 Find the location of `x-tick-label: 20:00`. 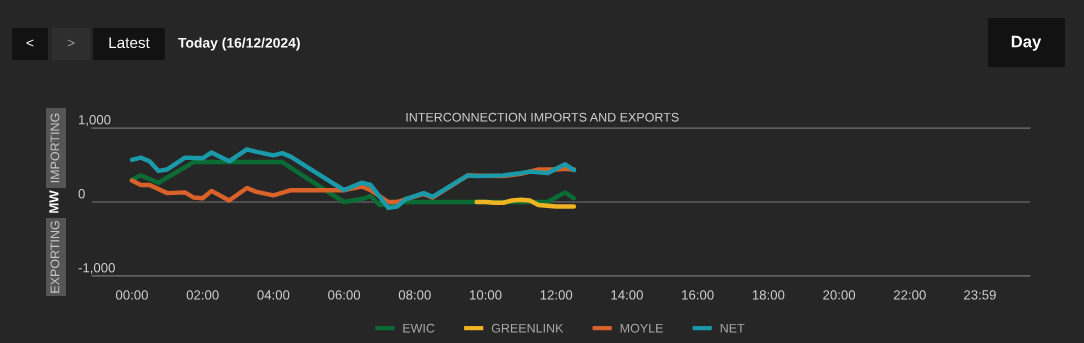

x-tick-label: 20:00 is located at coordinates (839, 295).